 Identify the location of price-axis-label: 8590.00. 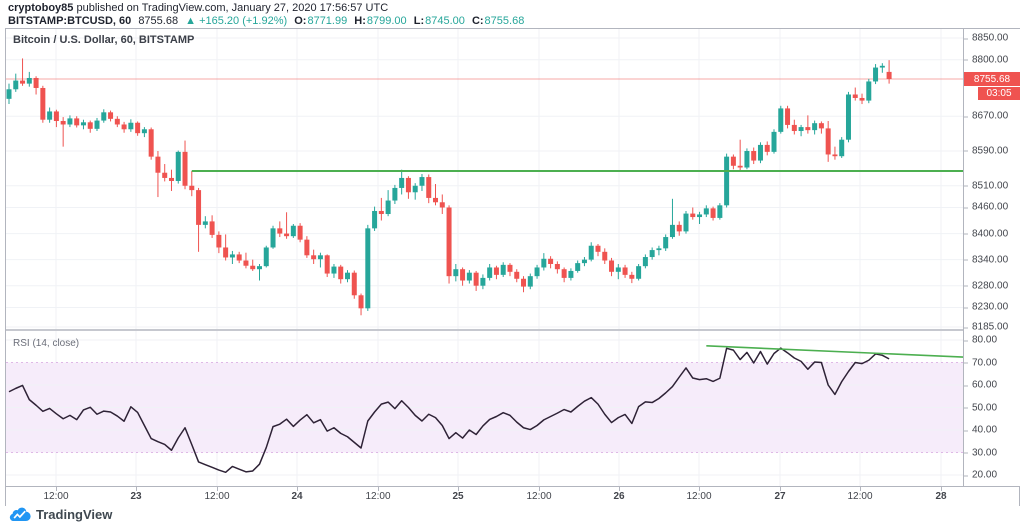
(986, 150).